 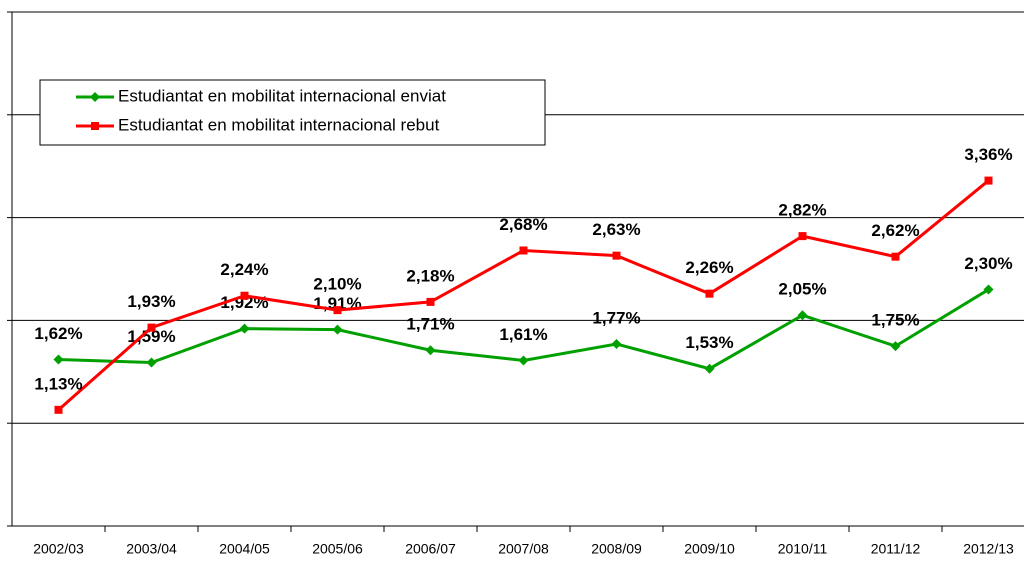 I want to click on value-label: 2,10%, so click(x=337, y=284).